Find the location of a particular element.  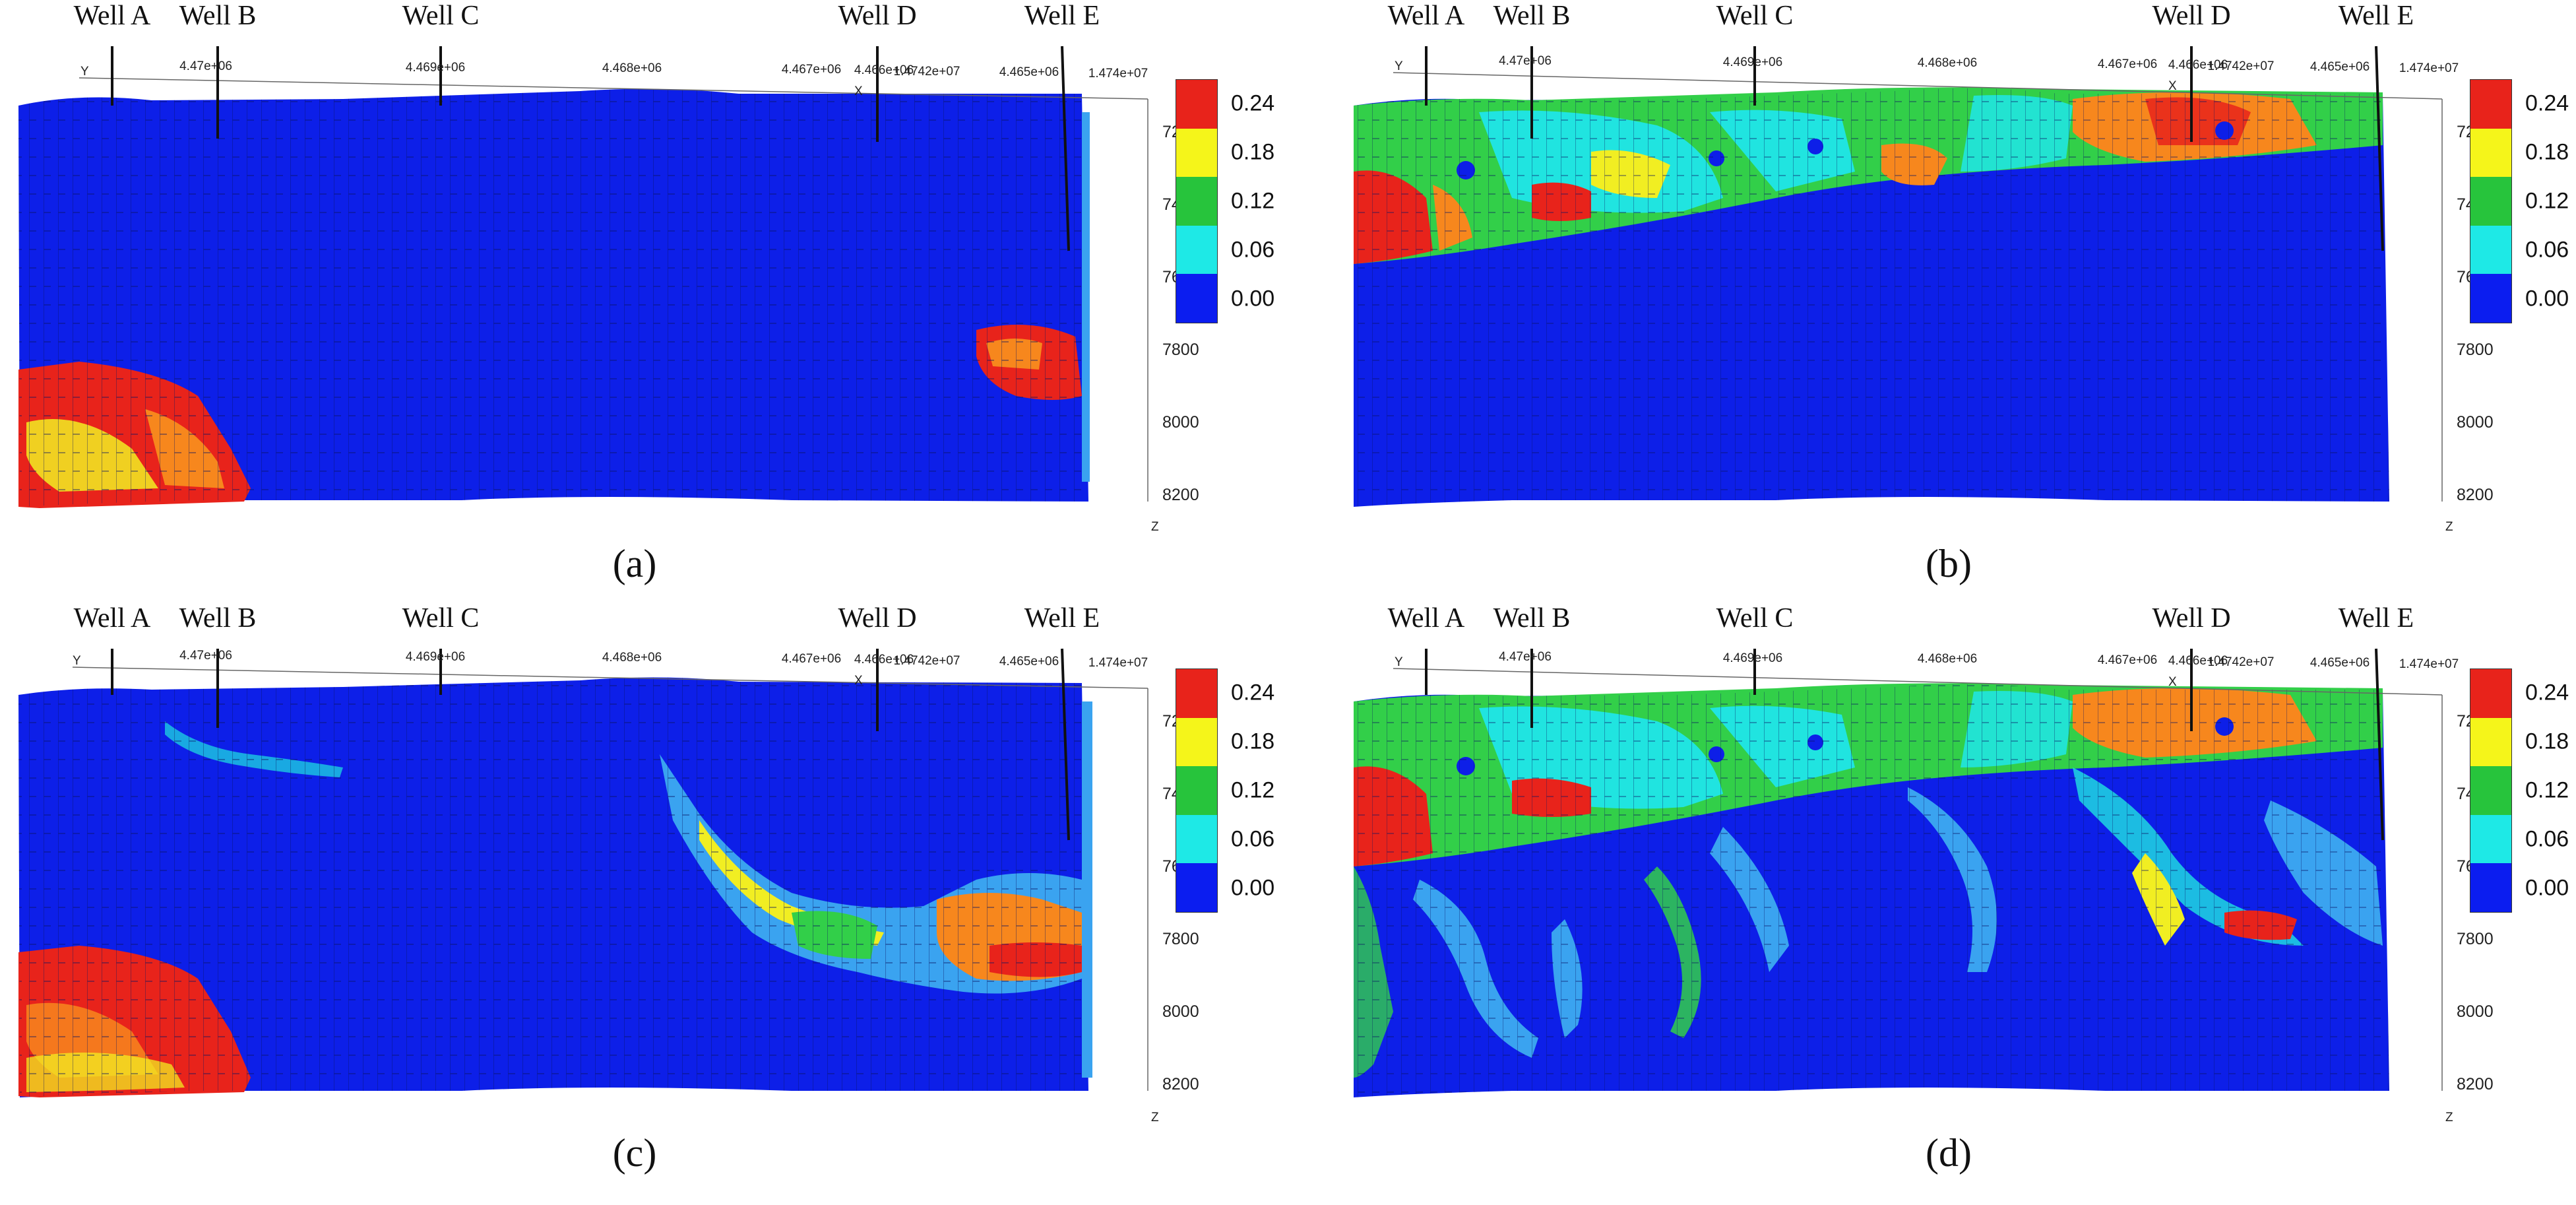

x-axis-letter: X is located at coordinates (858, 681).